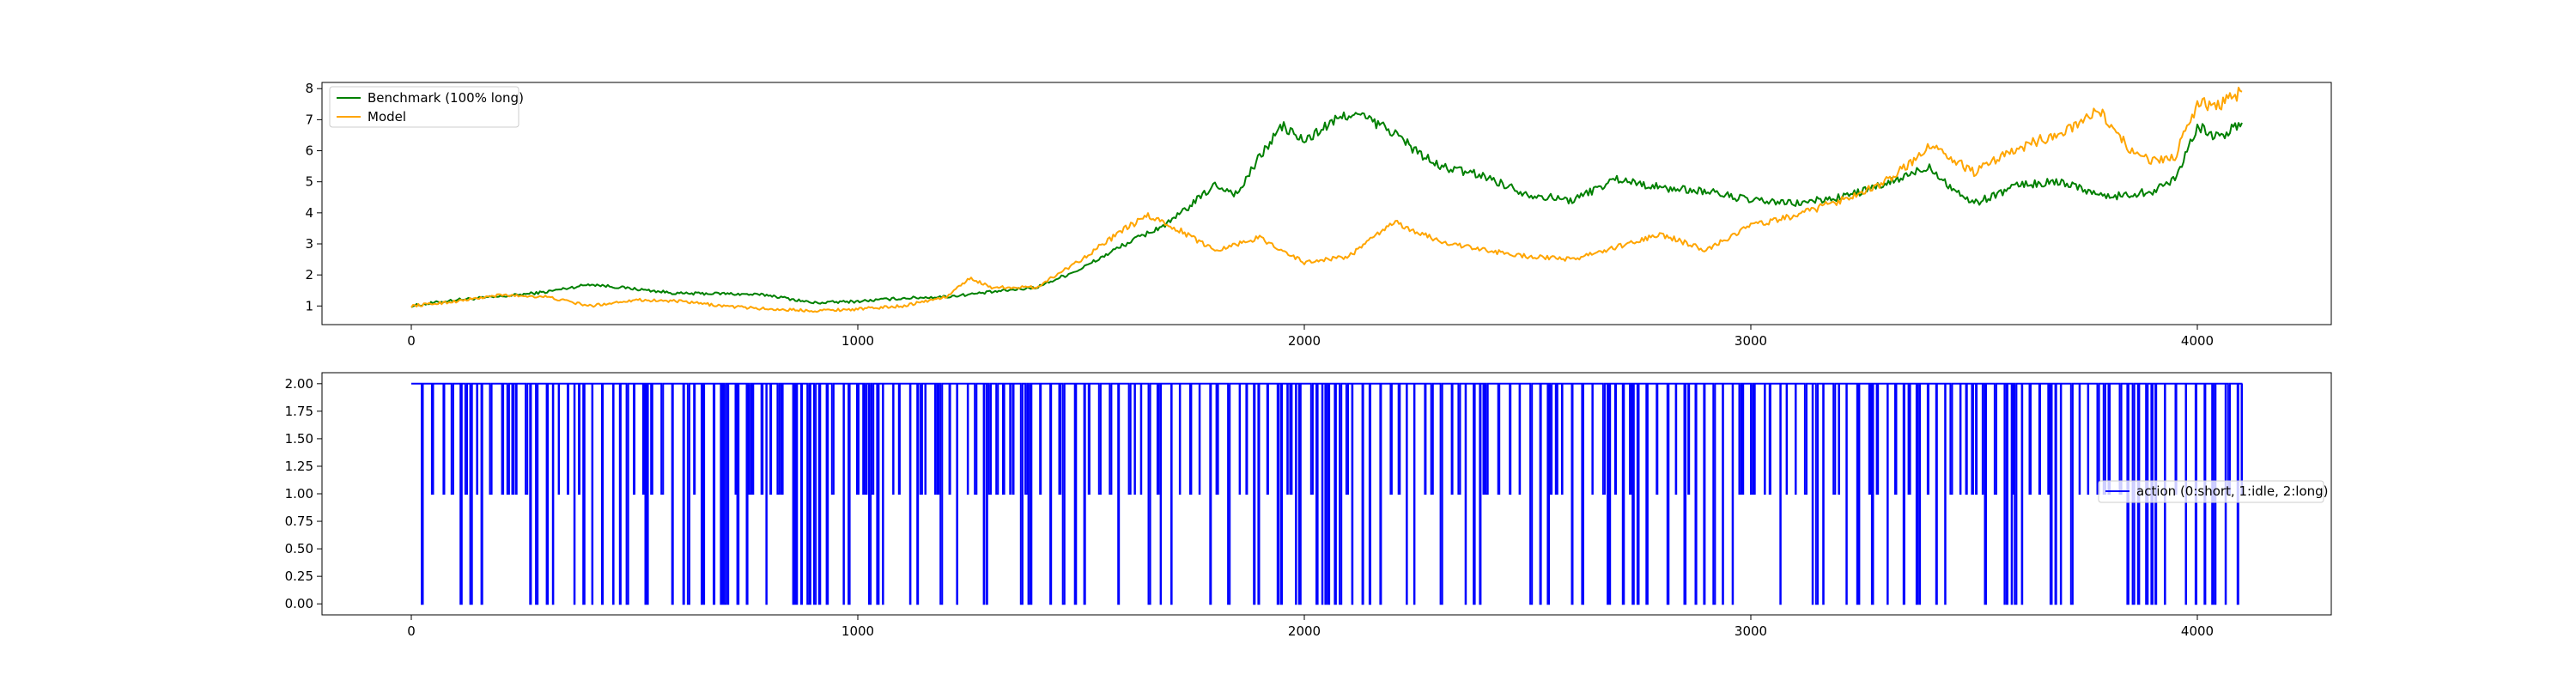 The height and width of the screenshot is (687, 2576). What do you see at coordinates (299, 521) in the screenshot?
I see `action-y-tick-label: 0.75` at bounding box center [299, 521].